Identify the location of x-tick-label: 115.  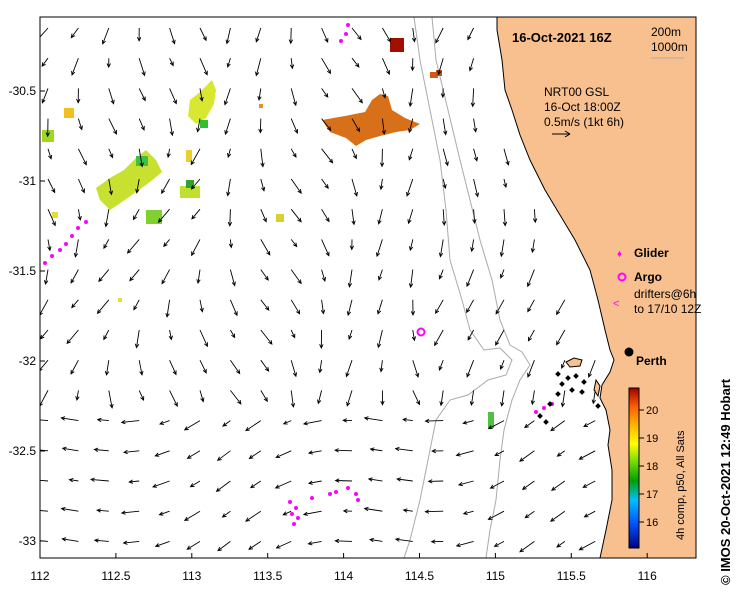
(495, 576).